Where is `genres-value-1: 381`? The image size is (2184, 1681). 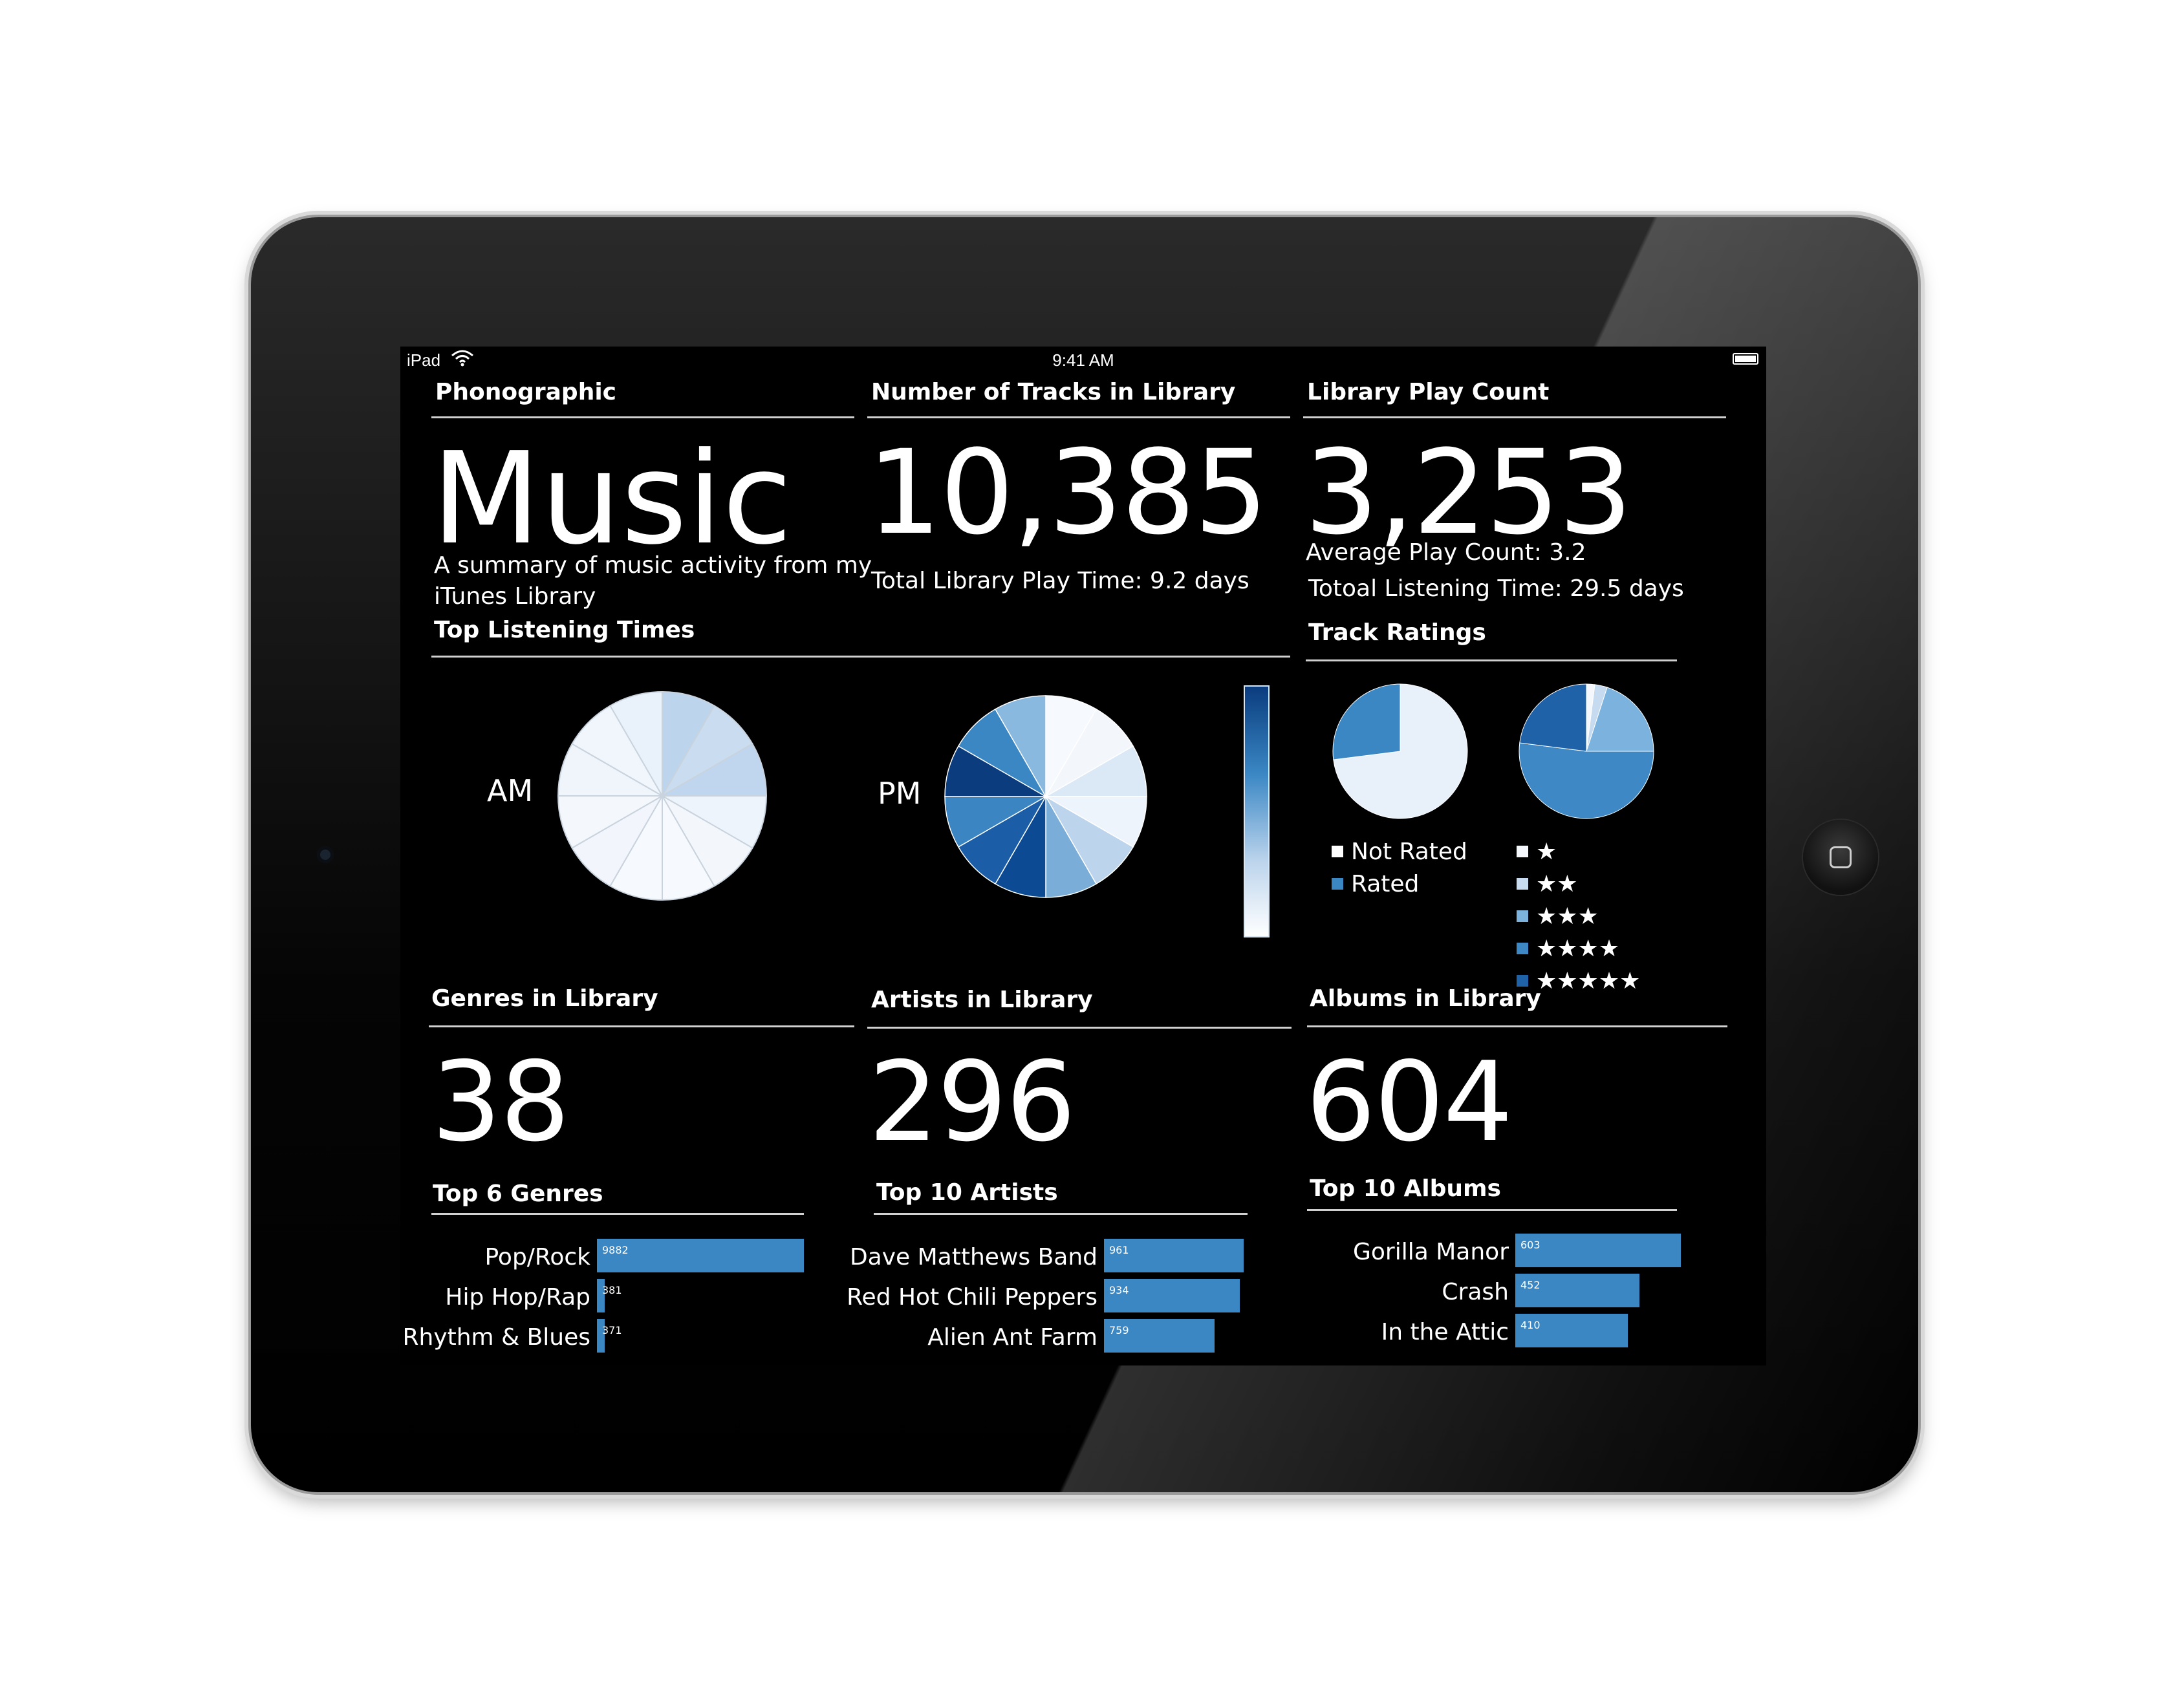
genres-value-1: 381 is located at coordinates (612, 1290).